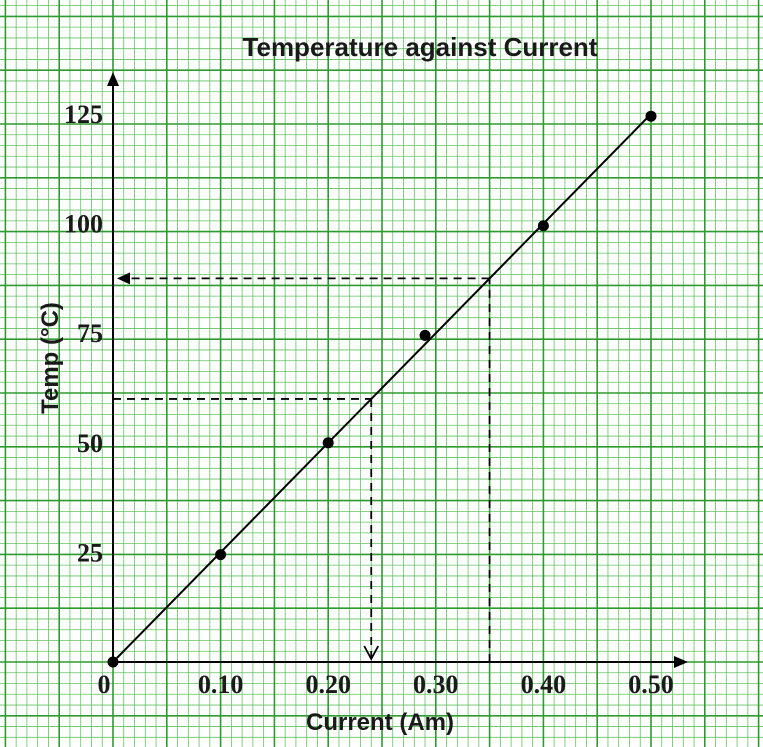 This screenshot has height=747, width=763. I want to click on projection-left-arrowhead, so click(123, 278).